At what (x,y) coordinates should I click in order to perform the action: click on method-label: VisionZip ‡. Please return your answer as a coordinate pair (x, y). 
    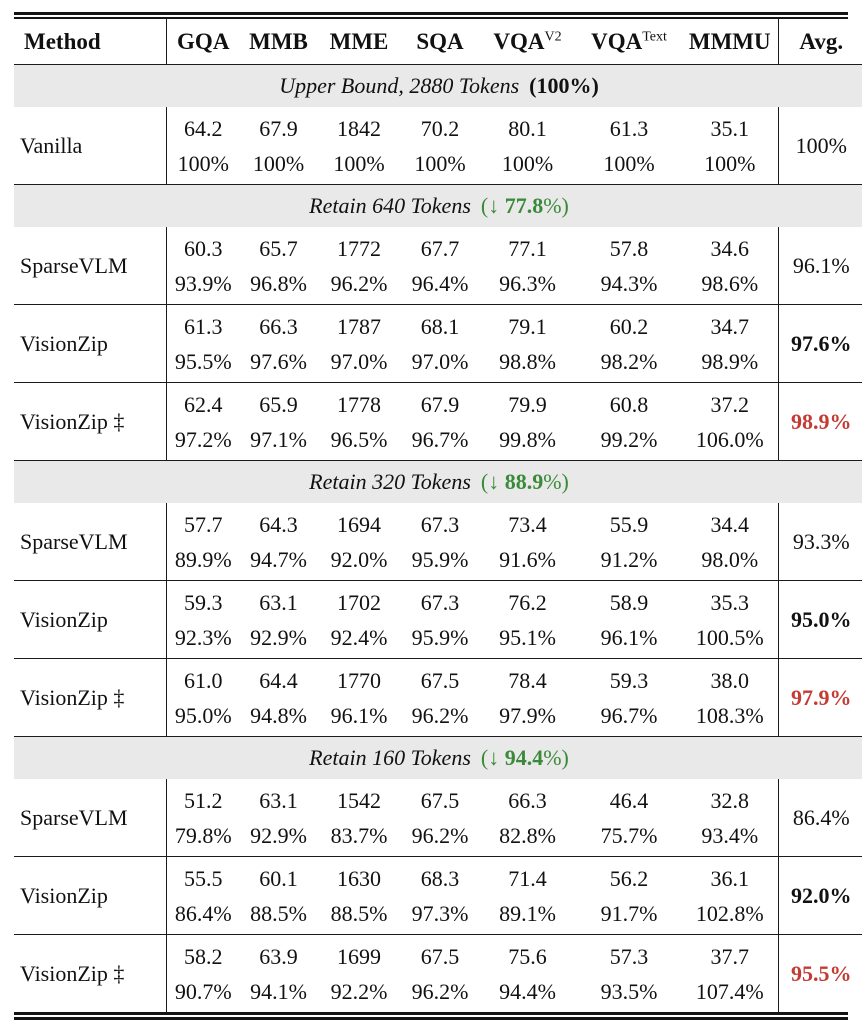
    Looking at the image, I should click on (72, 697).